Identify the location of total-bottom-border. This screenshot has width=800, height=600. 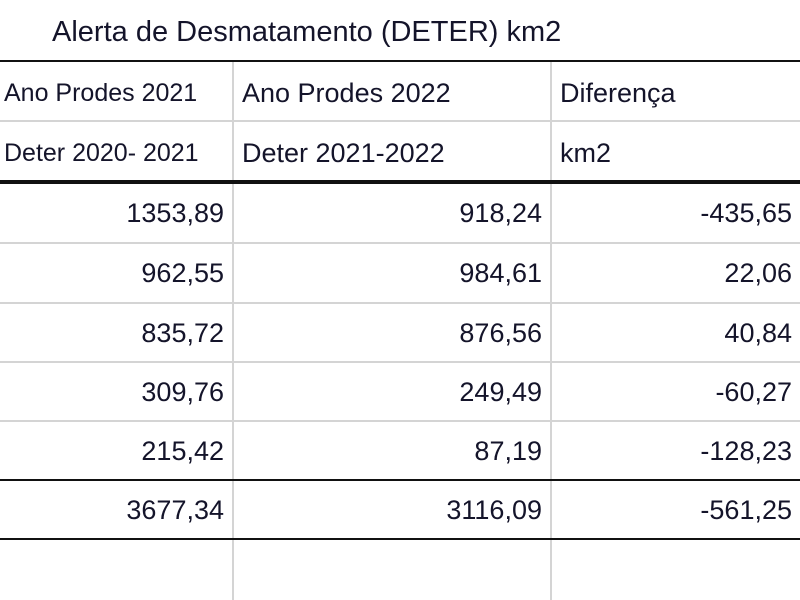
(400, 539).